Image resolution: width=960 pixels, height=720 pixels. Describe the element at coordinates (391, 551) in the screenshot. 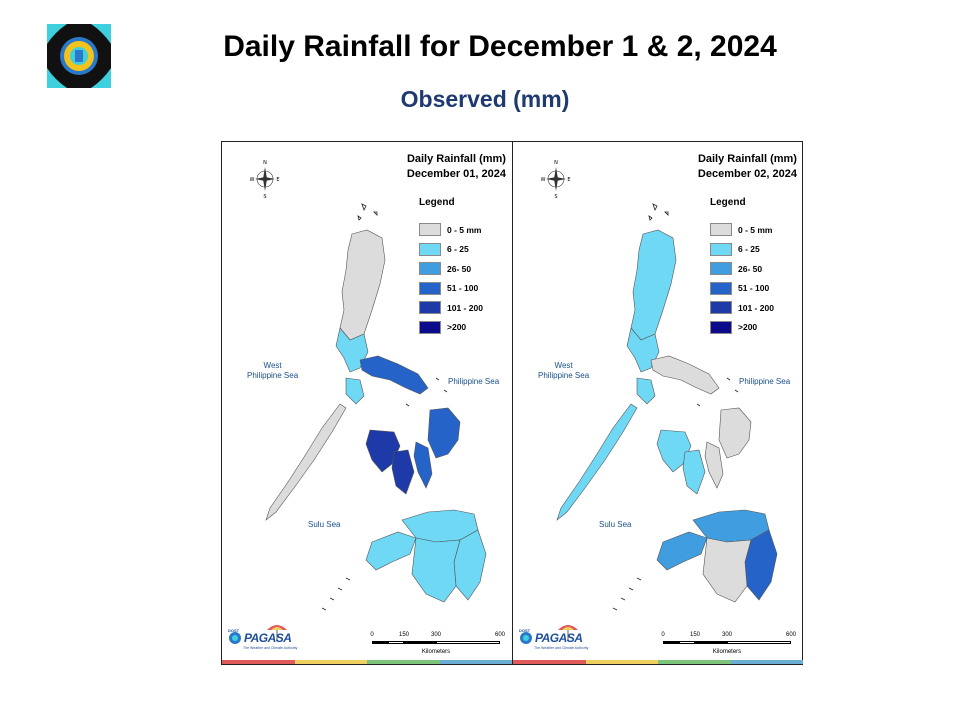

I see `region-zamboanga` at that location.